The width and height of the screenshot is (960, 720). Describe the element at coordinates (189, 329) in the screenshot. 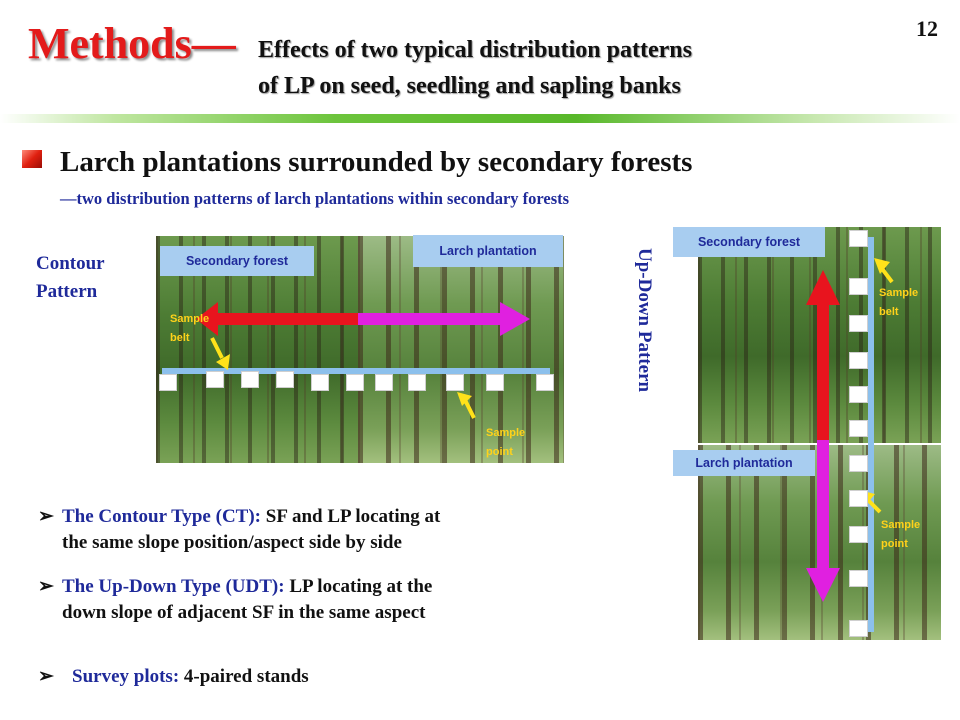

I see `contour-sample-belt-label: Sample belt` at that location.